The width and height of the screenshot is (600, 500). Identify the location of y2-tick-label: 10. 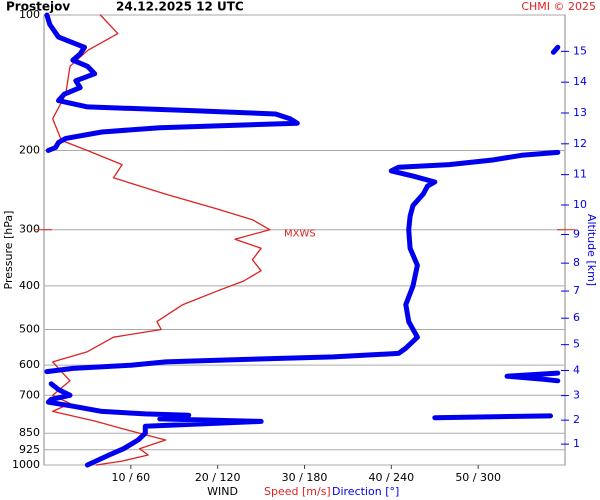
(580, 204).